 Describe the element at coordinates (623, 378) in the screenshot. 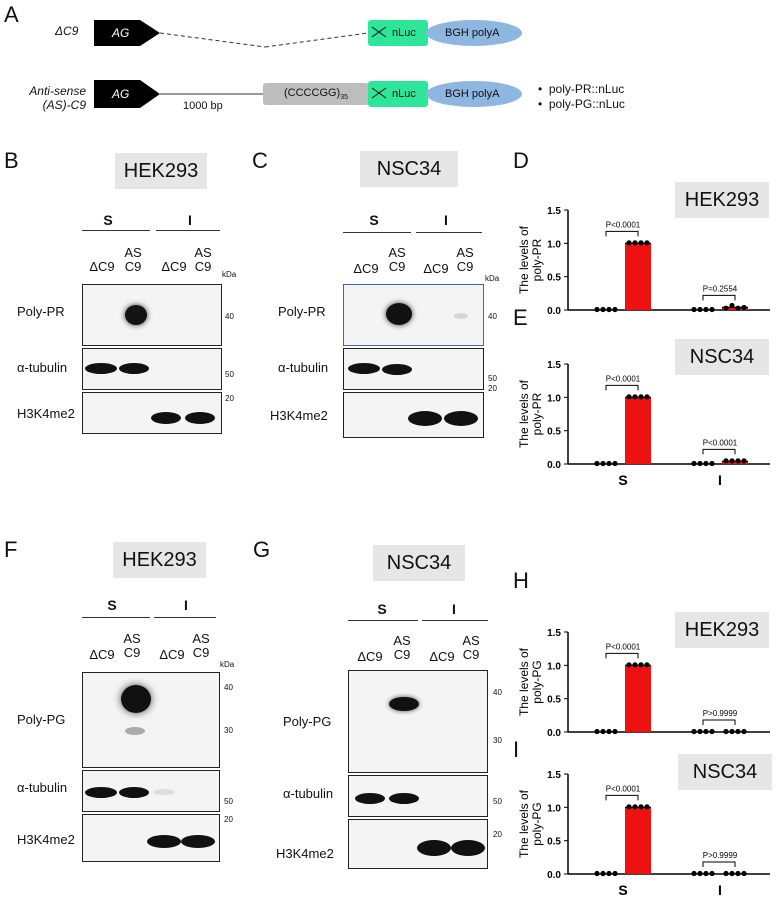

I see `p-value-label: P<0.0001` at that location.